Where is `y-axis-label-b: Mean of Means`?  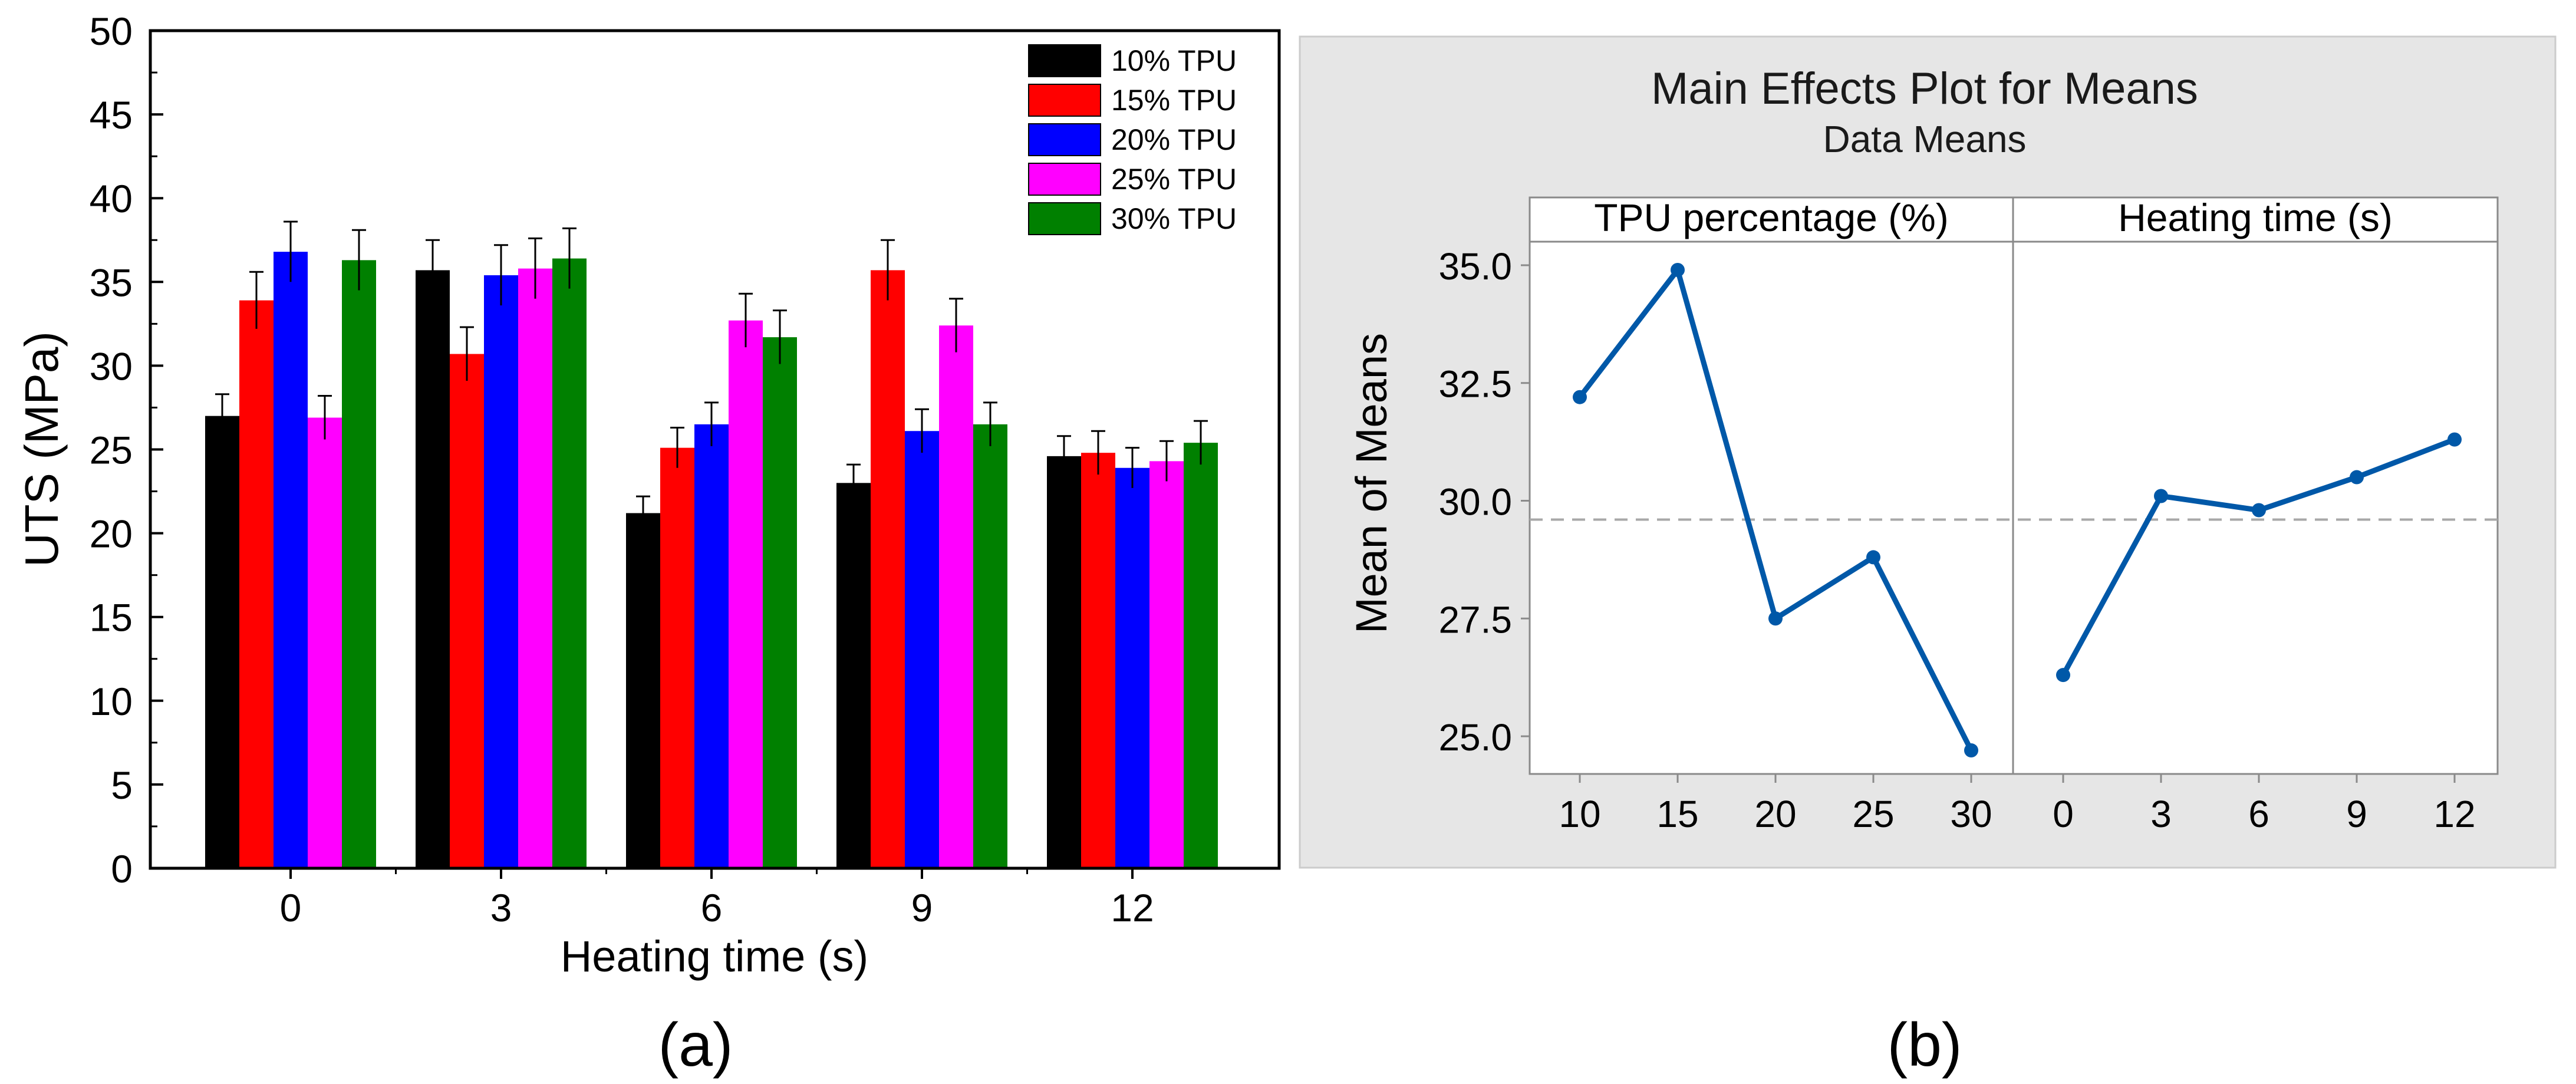
y-axis-label-b: Mean of Means is located at coordinates (1371, 483).